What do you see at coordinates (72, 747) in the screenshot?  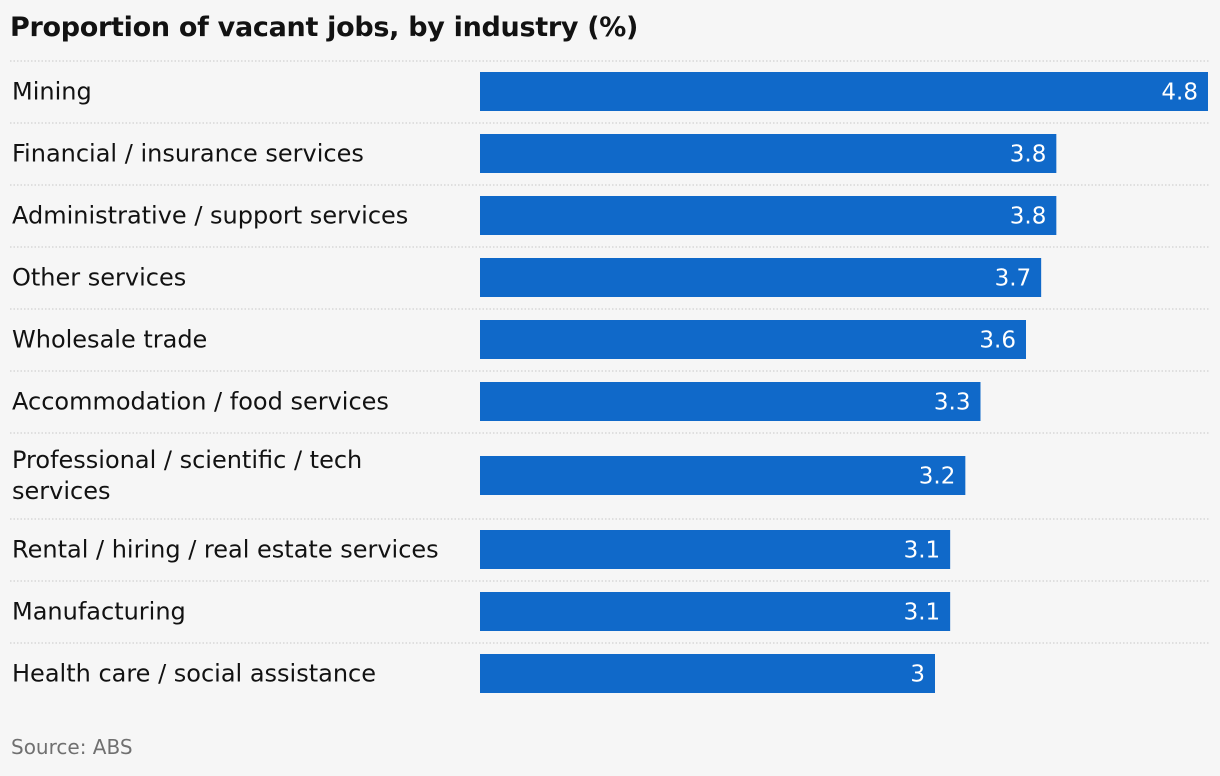 I see `source-note: Source: ABS` at bounding box center [72, 747].